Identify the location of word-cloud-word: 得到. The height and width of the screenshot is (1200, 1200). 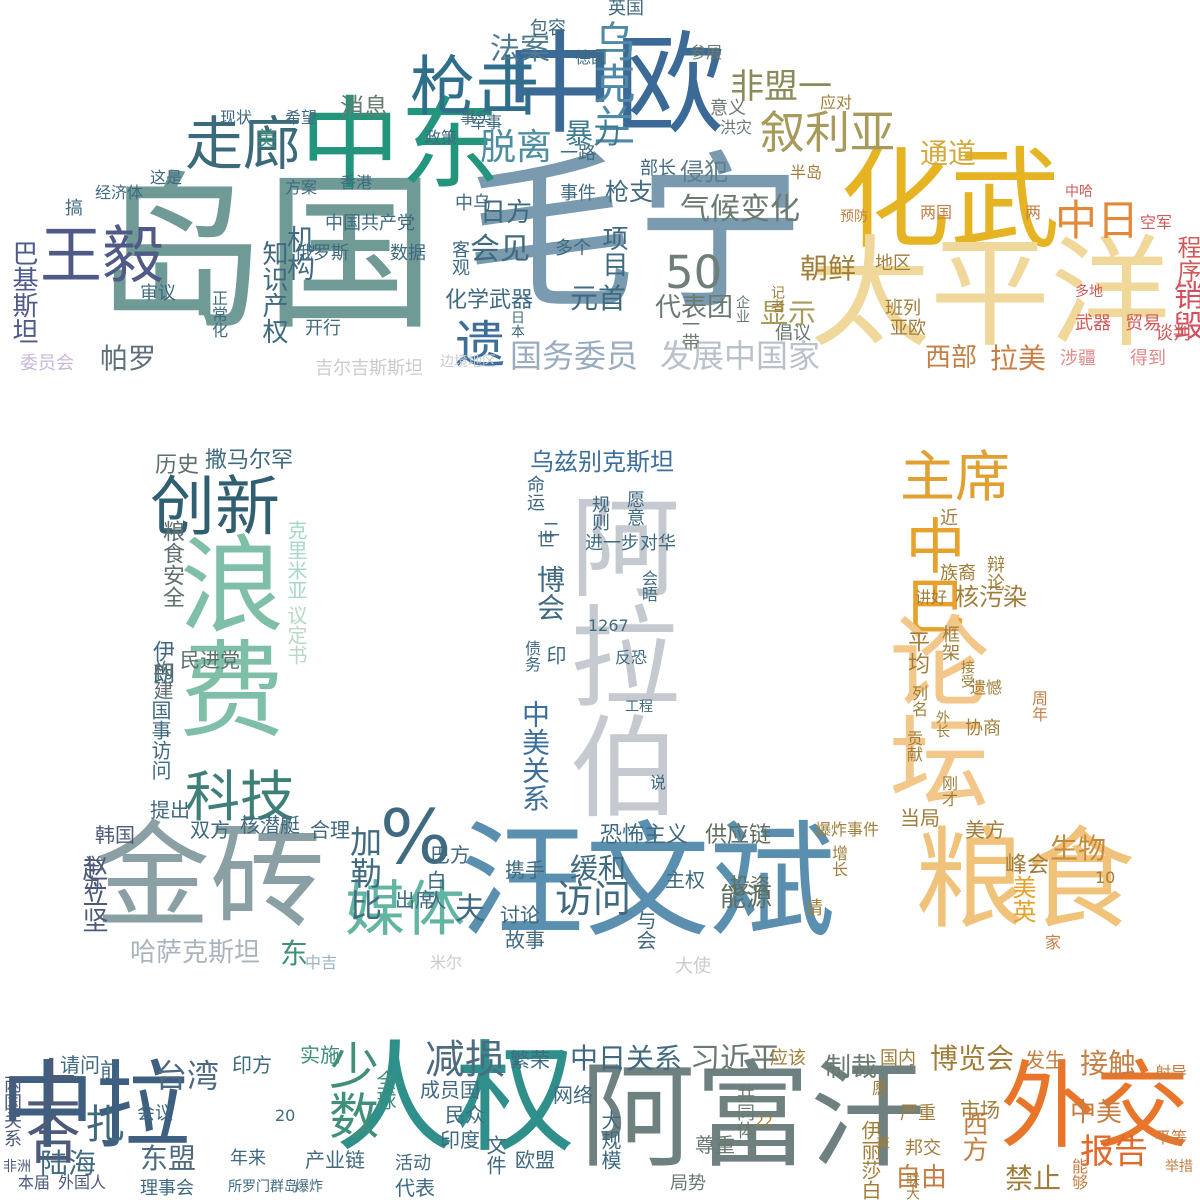
(1148, 358).